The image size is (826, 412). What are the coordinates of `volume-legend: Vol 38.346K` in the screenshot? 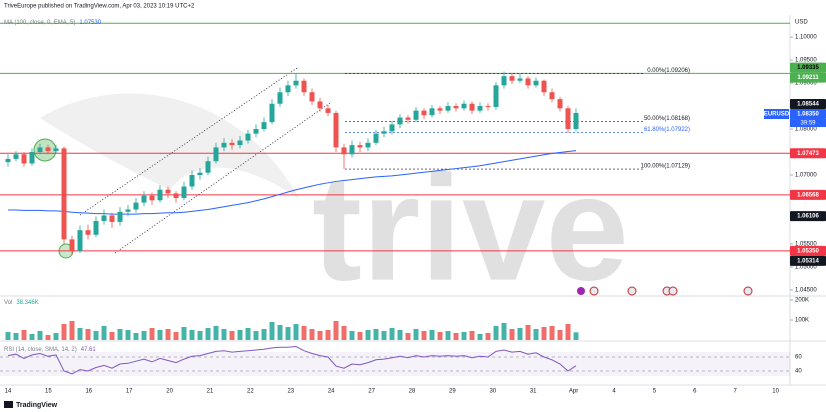 It's located at (21, 303).